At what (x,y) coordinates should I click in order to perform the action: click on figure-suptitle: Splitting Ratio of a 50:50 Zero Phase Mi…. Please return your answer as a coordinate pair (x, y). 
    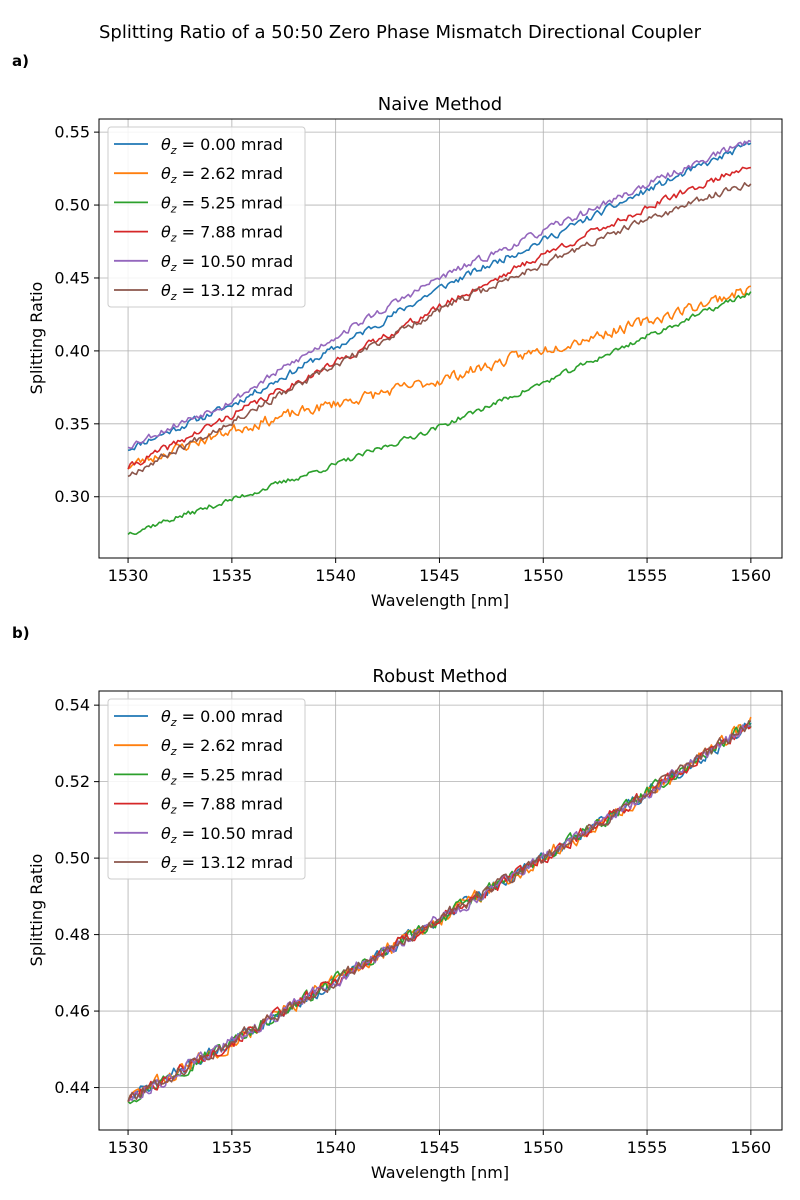
    Looking at the image, I should click on (400, 32).